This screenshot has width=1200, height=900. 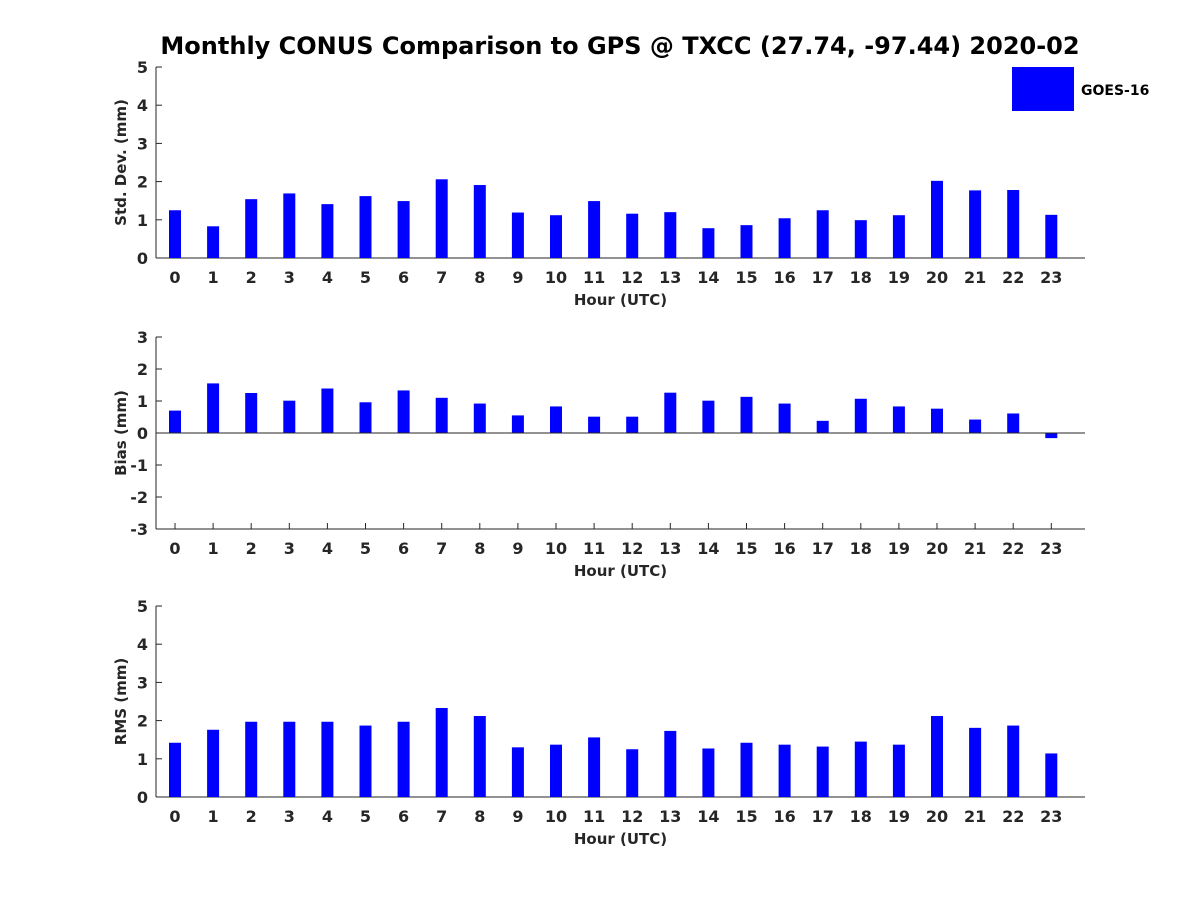 I want to click on bias-x-axis-label: Hour (UTC), so click(x=620, y=571).